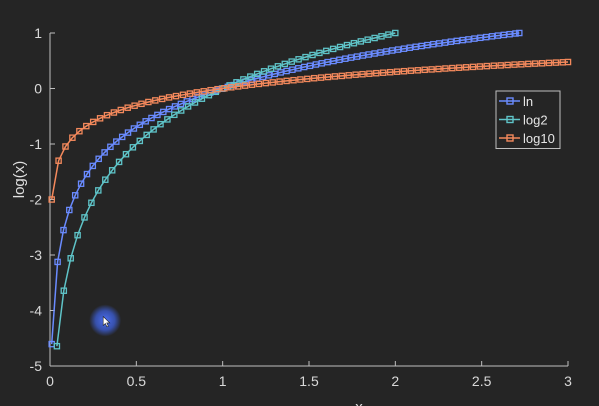 This screenshot has width=599, height=406. What do you see at coordinates (535, 120) in the screenshot?
I see `legend-entry-log2: log2` at bounding box center [535, 120].